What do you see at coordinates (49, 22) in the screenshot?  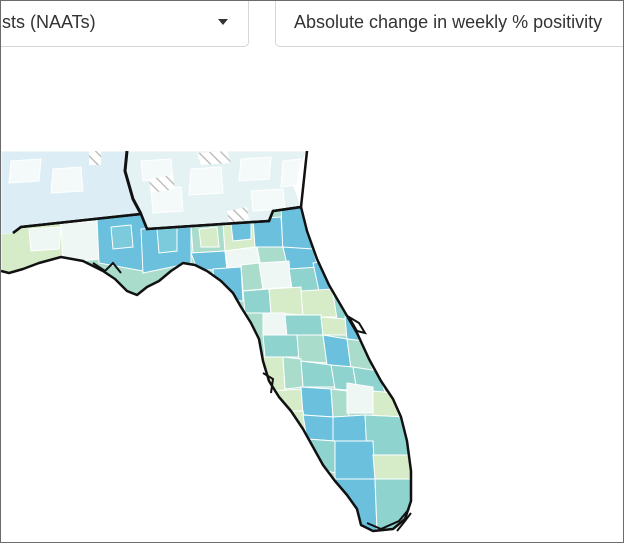 I see `test-type-dropdown-value: sts (NAATs)` at bounding box center [49, 22].